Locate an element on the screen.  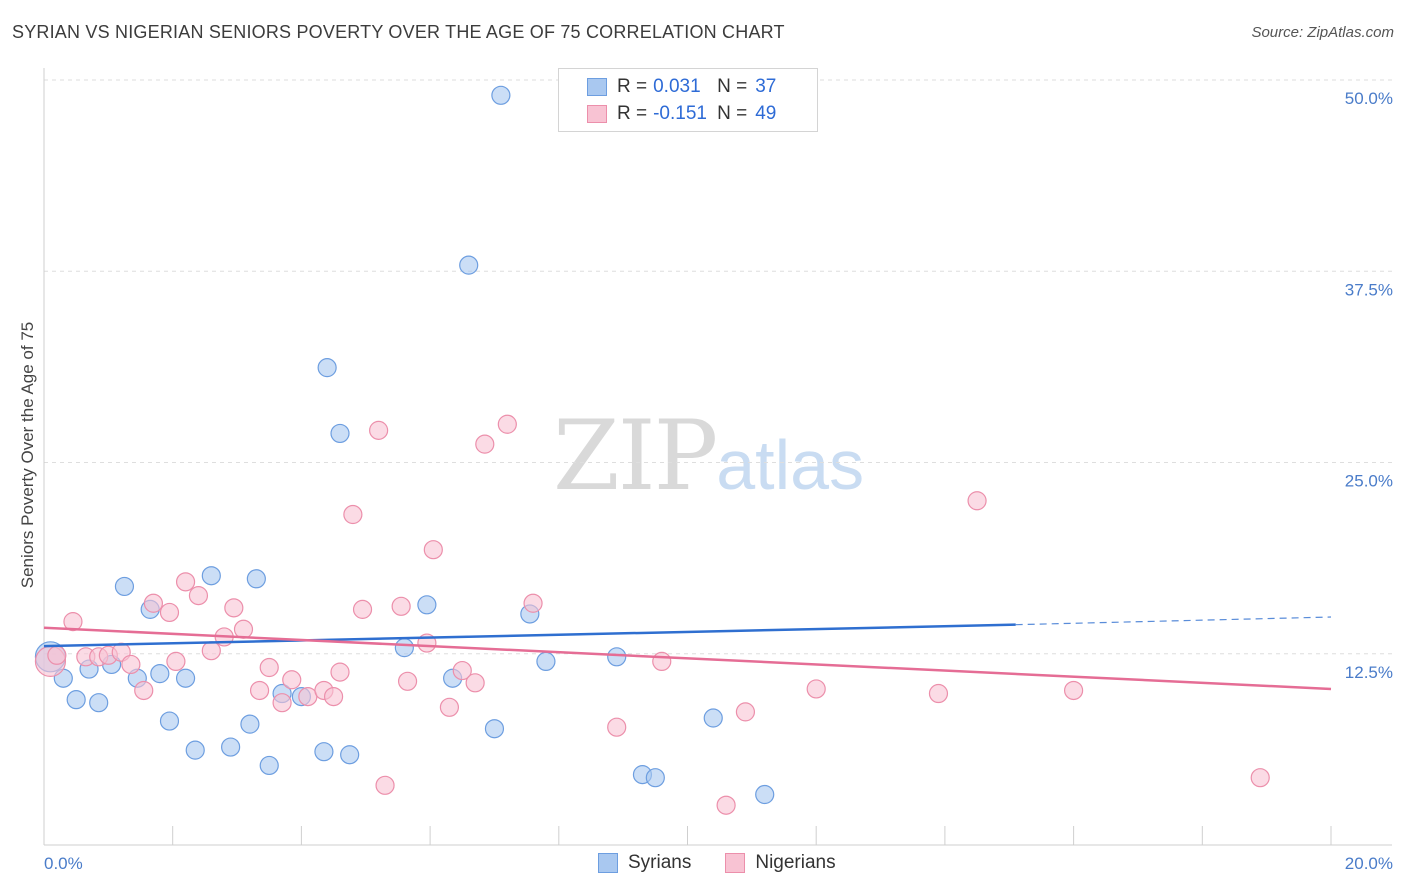
x-tick-label: 20.0% is located at coordinates (1369, 863).